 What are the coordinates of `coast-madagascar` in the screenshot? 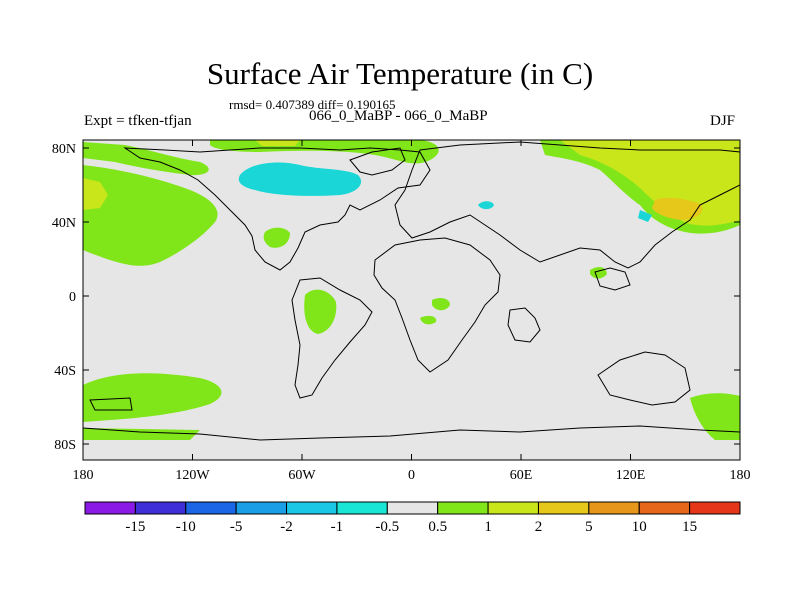 It's located at (524, 325).